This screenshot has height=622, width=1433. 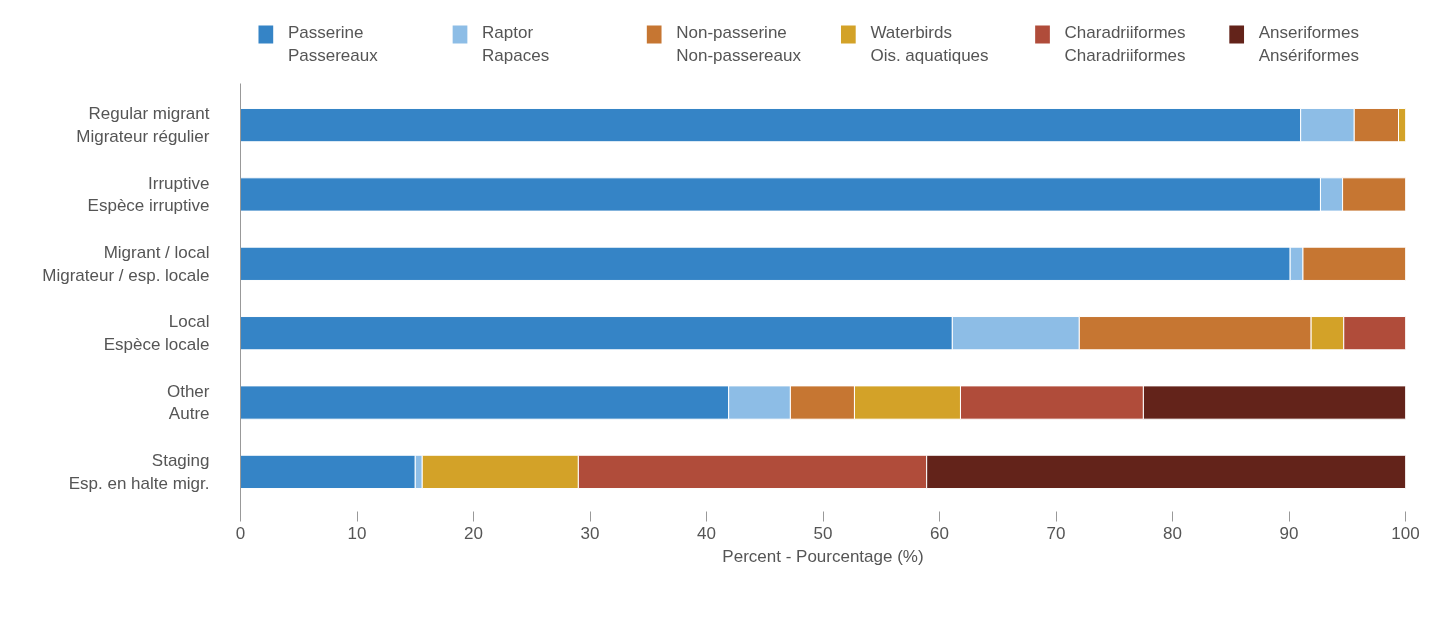 What do you see at coordinates (473, 533) in the screenshot?
I see `x-tick-label: 20` at bounding box center [473, 533].